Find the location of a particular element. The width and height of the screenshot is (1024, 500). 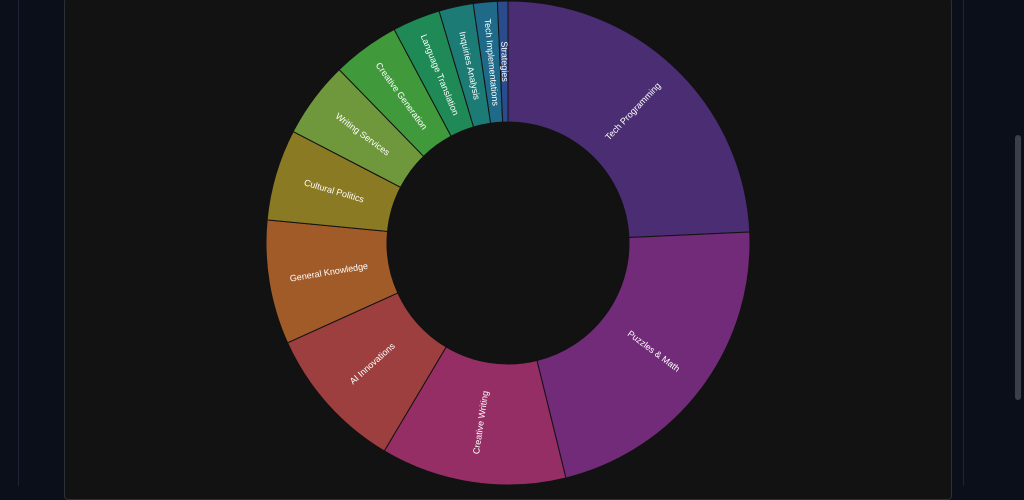

scrollbar is located at coordinates (1016, 243).